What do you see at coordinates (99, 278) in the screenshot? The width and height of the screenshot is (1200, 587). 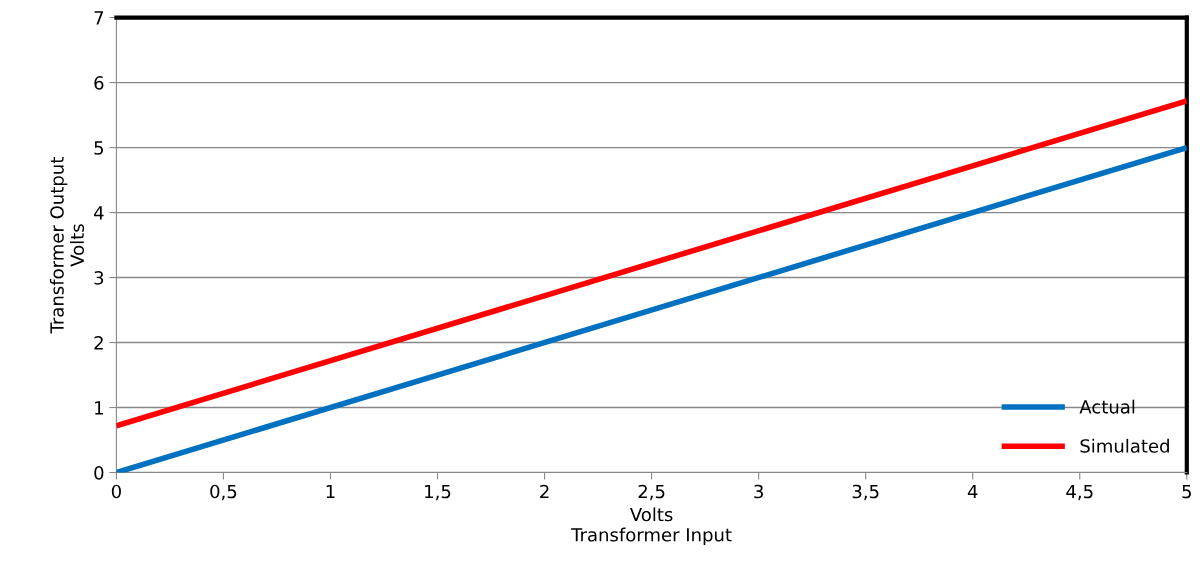 I see `y-tick-label: 3` at bounding box center [99, 278].